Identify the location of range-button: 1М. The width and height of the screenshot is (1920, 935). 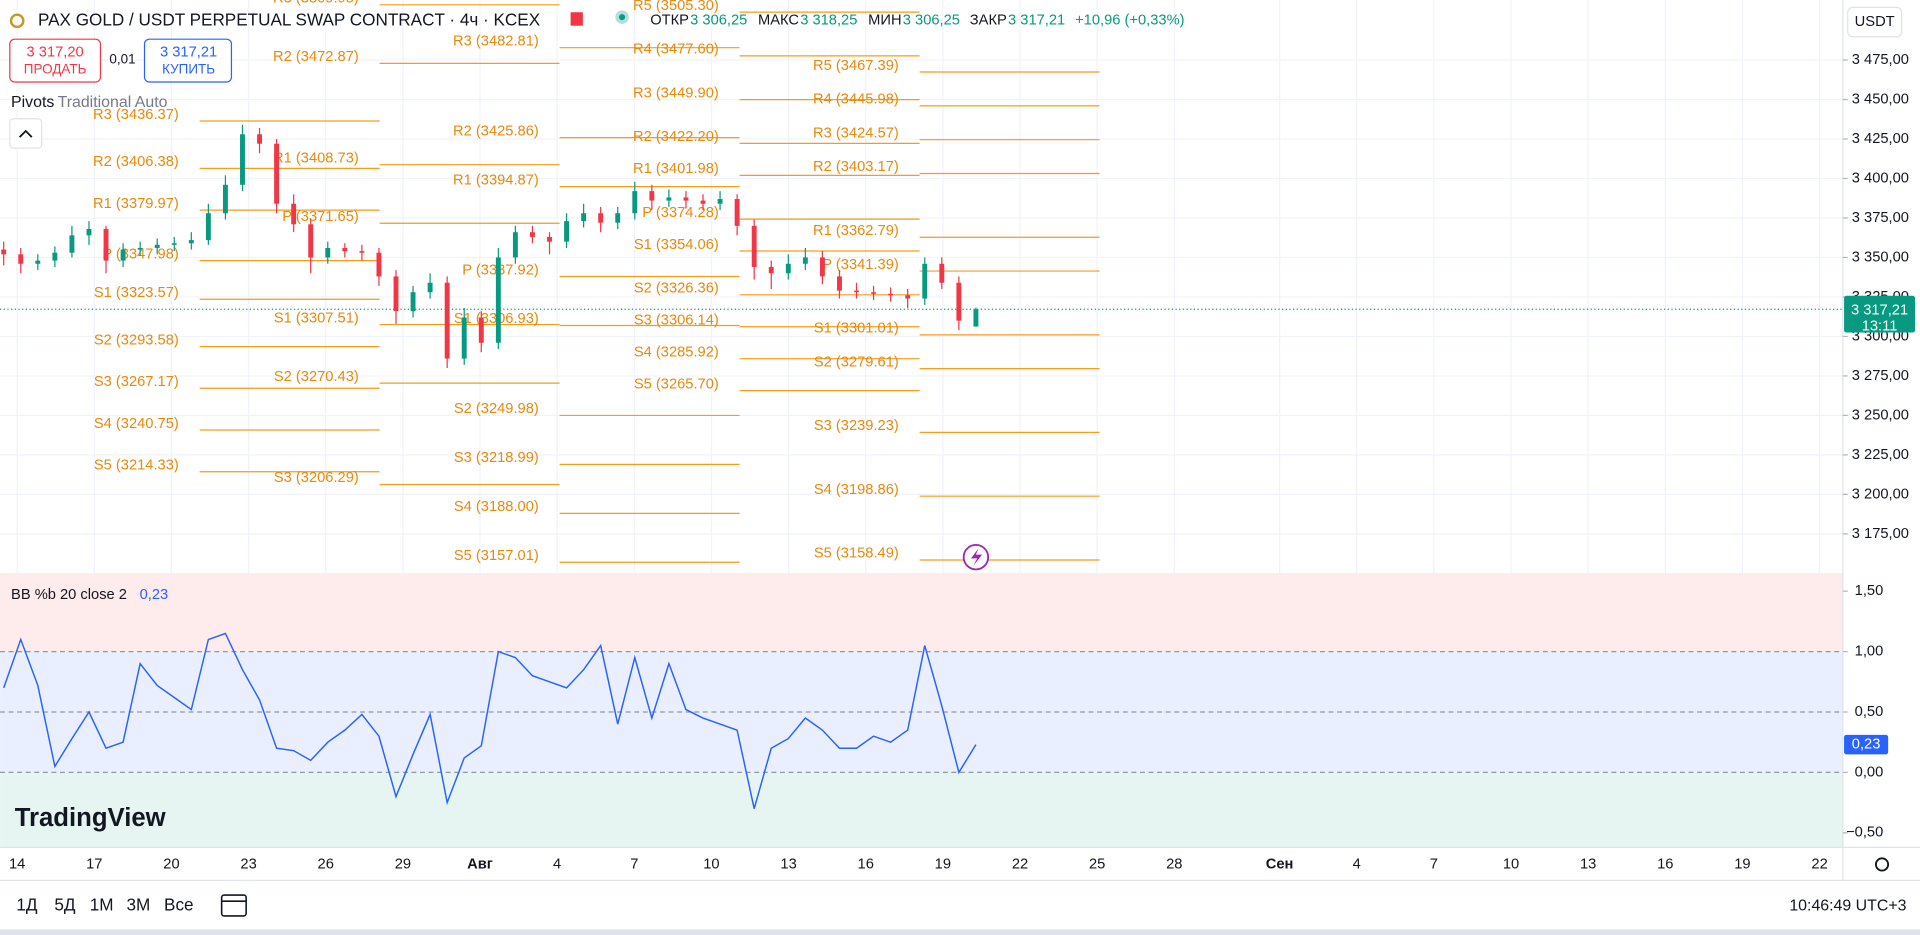
(102, 905).